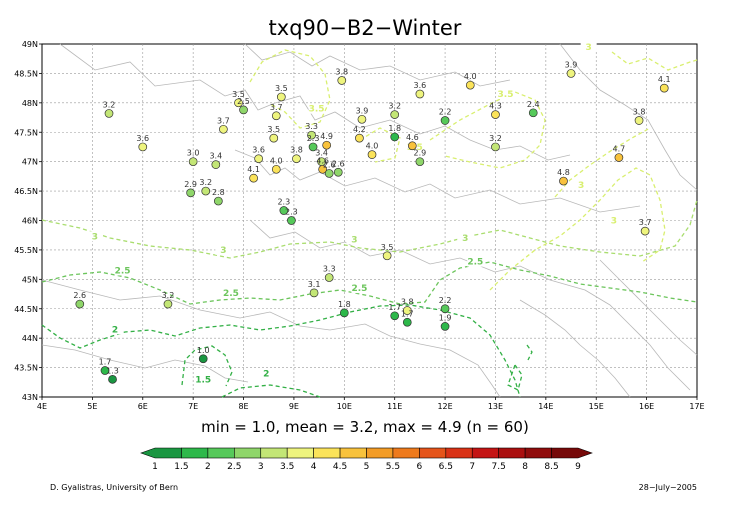 This screenshot has height=510, width=730. What do you see at coordinates (26, 250) in the screenshot?
I see `y-tick-label: 45.5N` at bounding box center [26, 250].